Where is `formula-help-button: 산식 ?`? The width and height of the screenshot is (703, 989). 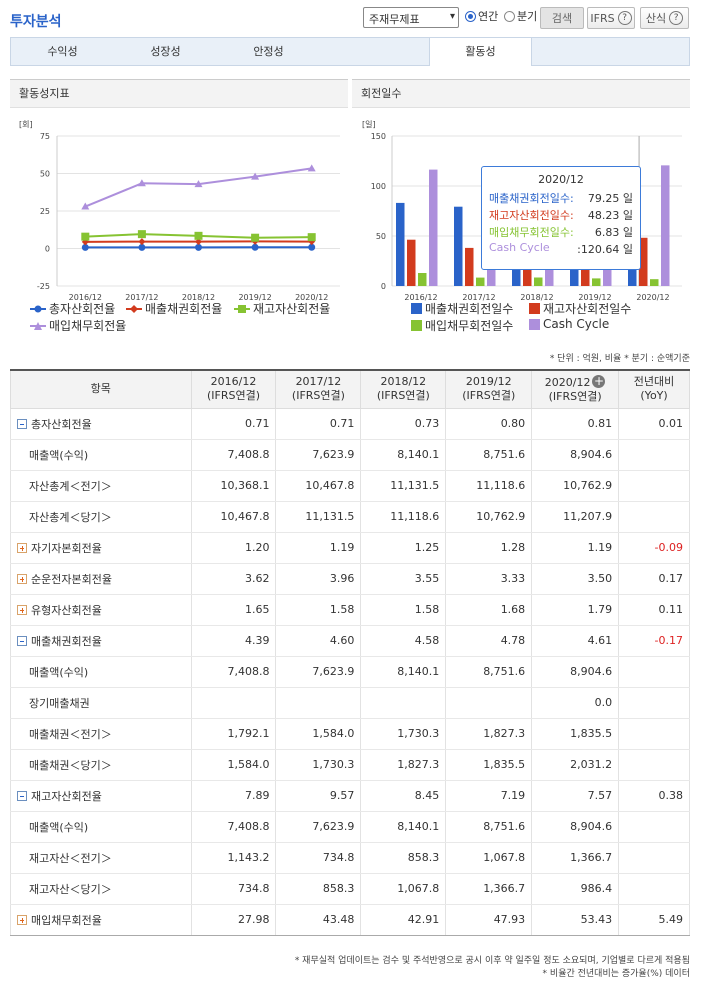 formula-help-button: 산식 ? is located at coordinates (664, 18).